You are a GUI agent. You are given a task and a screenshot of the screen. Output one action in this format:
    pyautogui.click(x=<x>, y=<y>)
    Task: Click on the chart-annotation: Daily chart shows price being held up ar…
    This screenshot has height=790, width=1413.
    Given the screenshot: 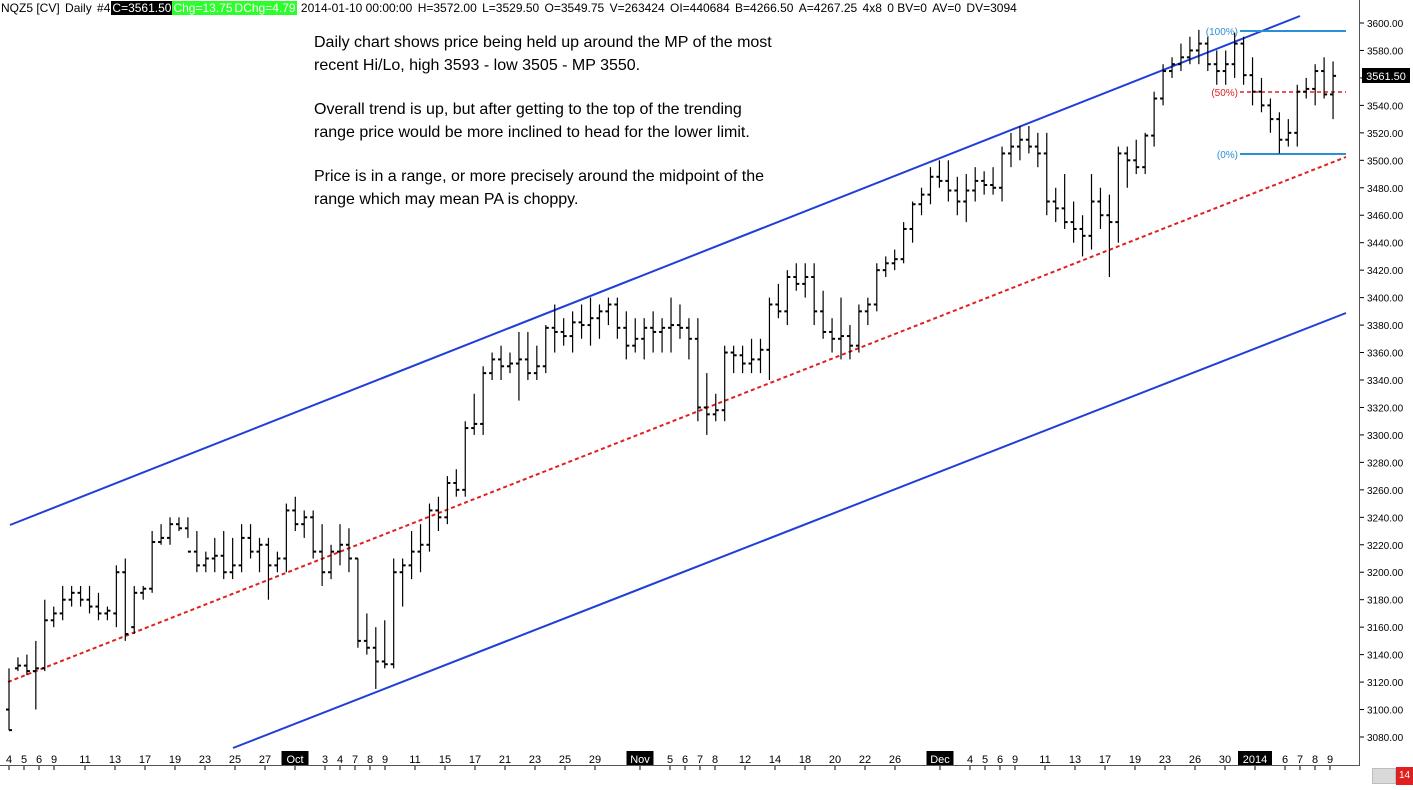 What is the action you would take?
    pyautogui.click(x=549, y=132)
    